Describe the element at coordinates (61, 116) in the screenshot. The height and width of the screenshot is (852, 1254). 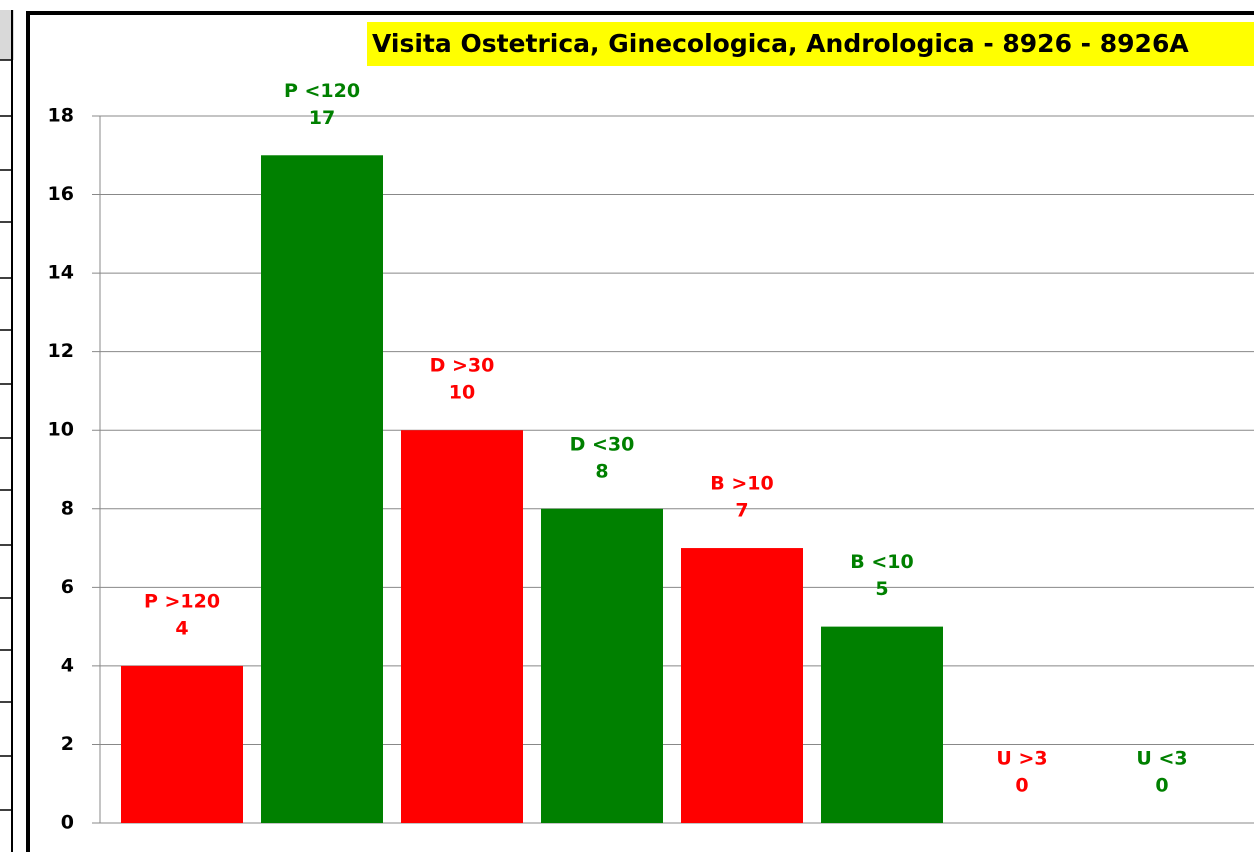
I see `y-tick-label: 18` at that location.